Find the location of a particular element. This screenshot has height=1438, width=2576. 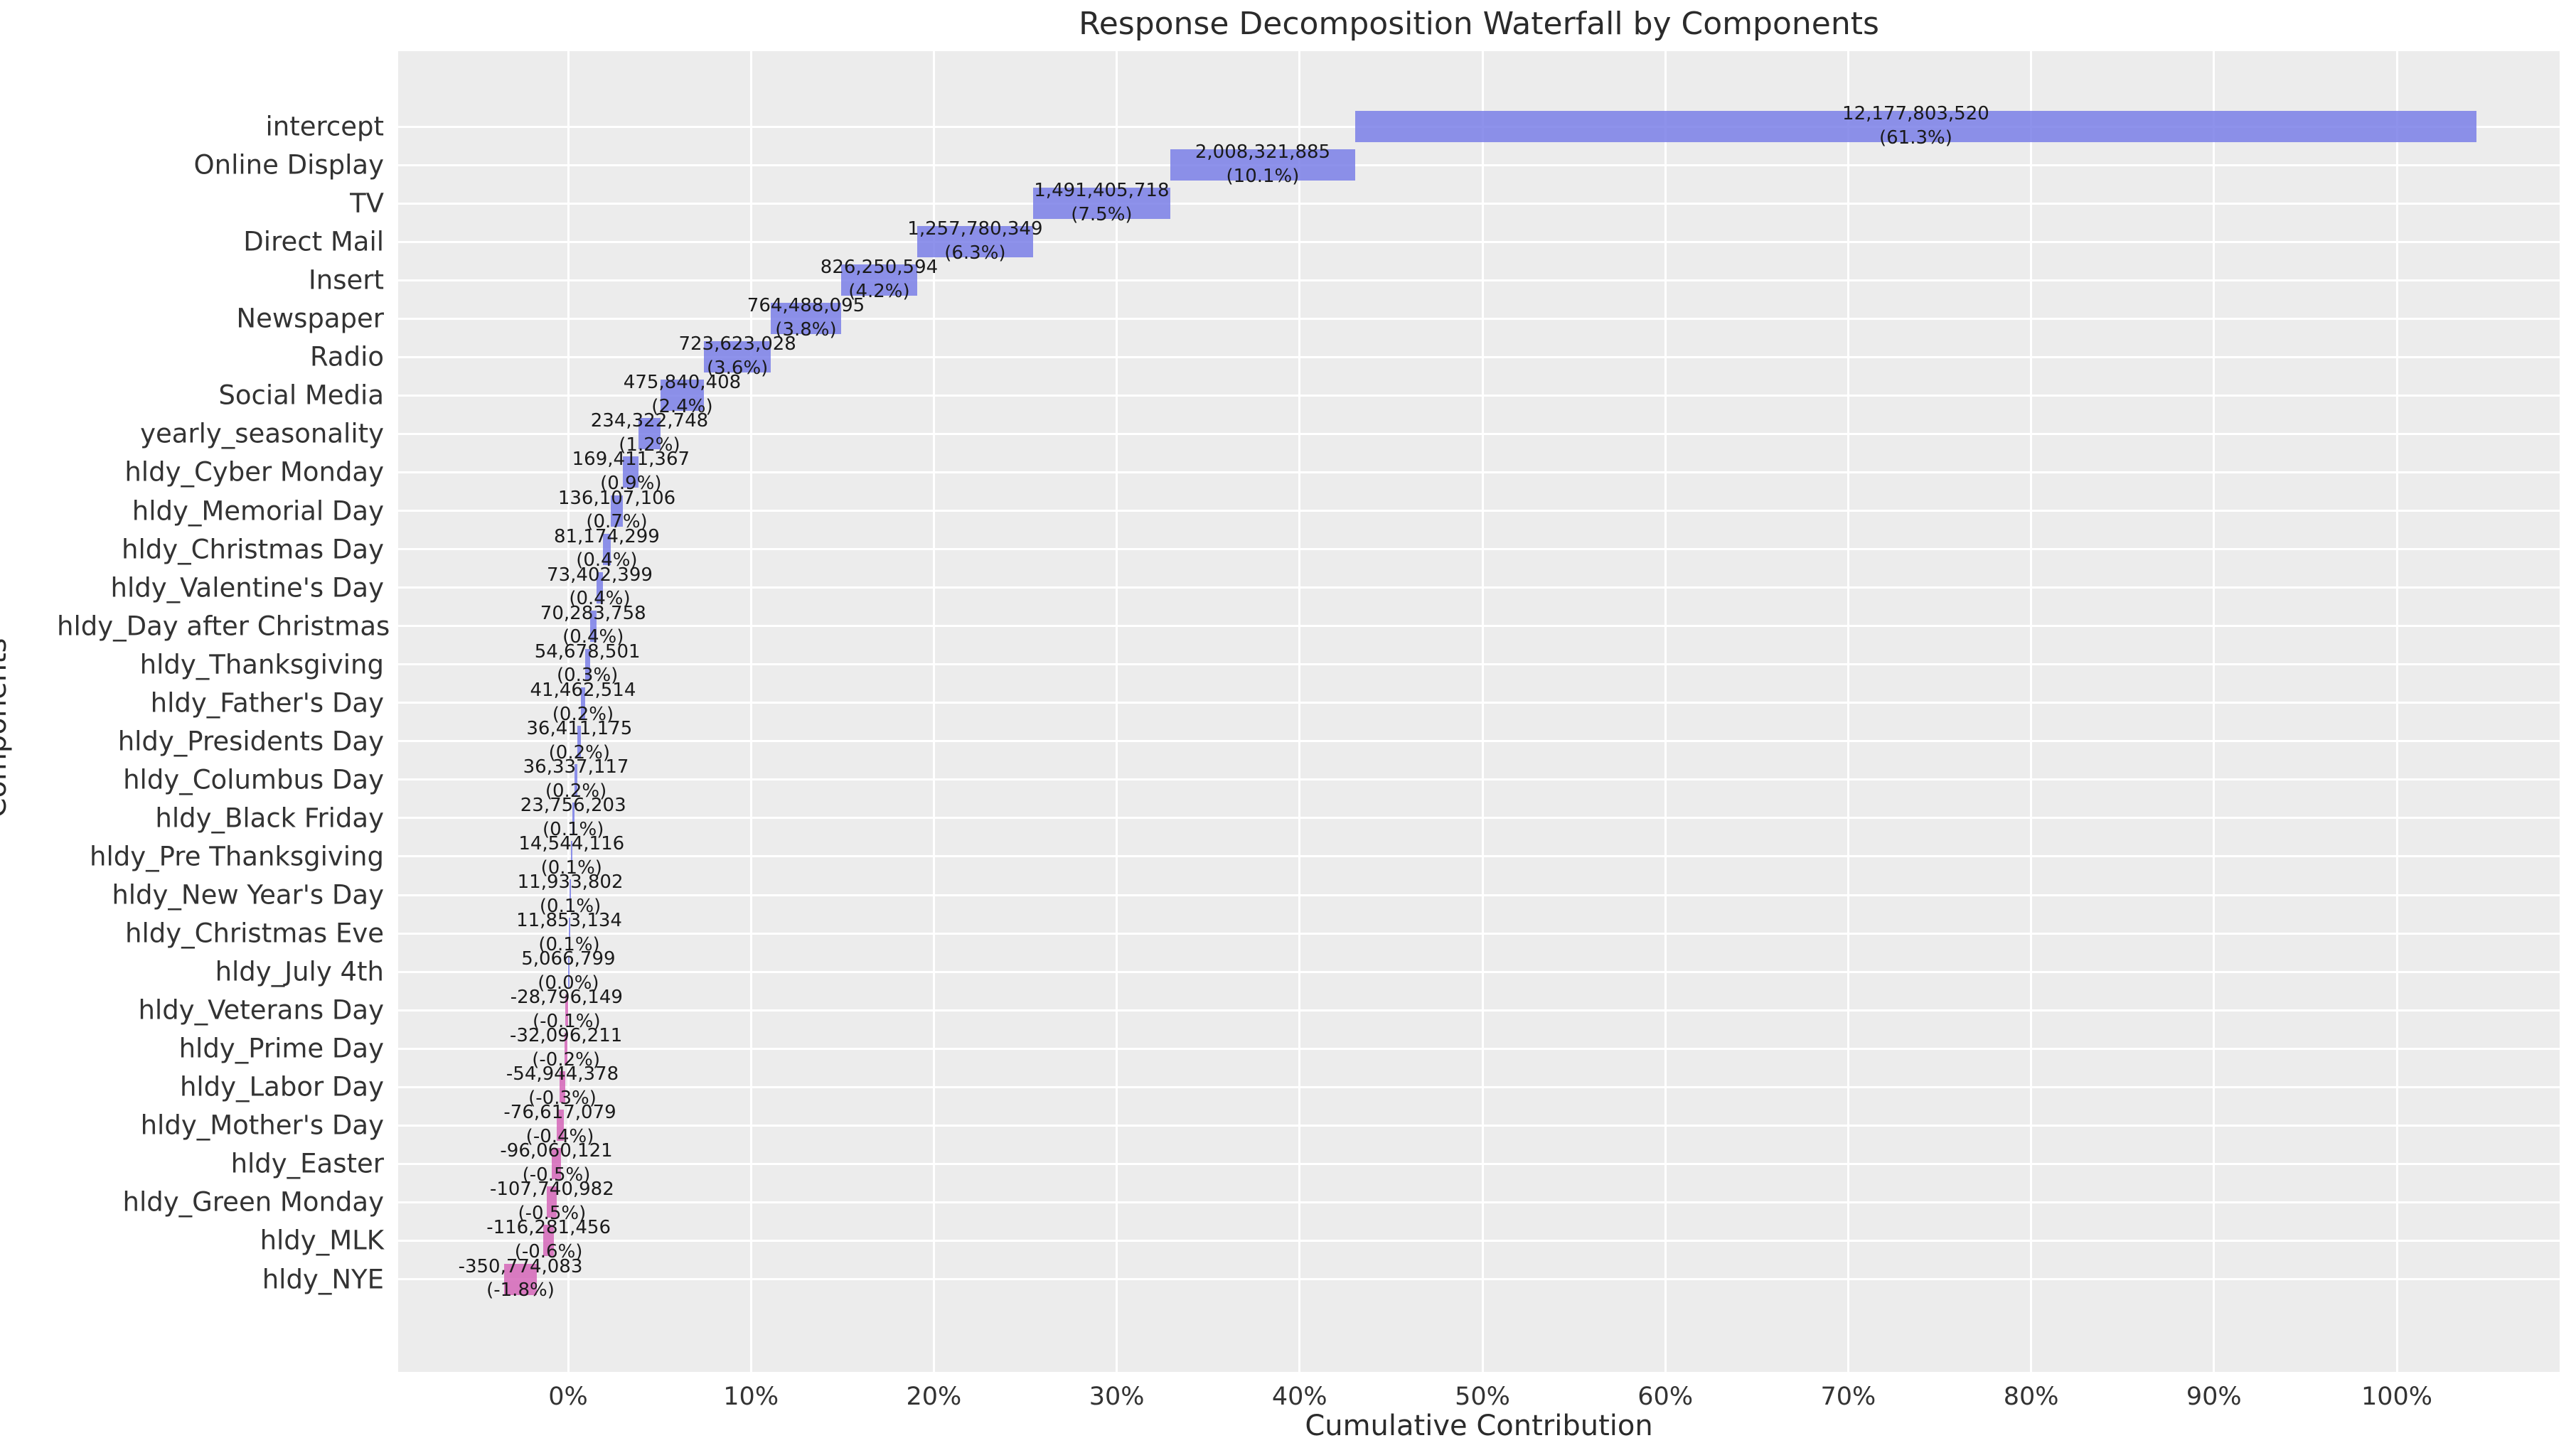

waterfall-bar-online-display is located at coordinates (1262, 165).